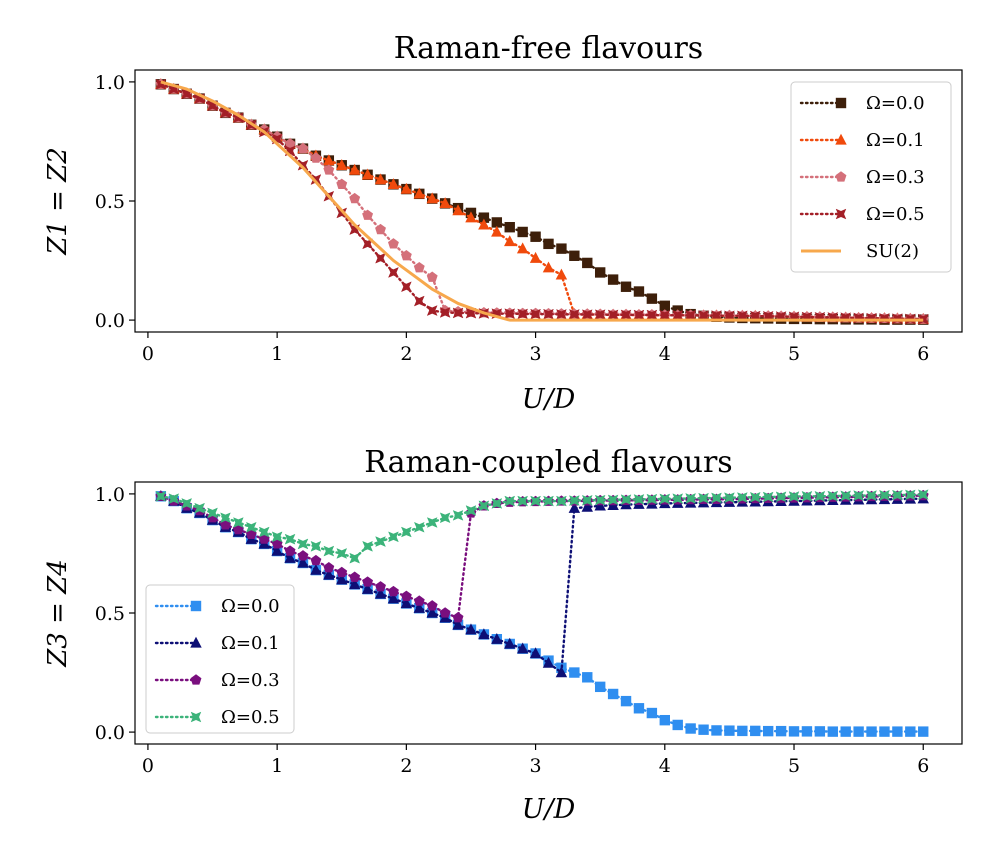  I want to click on legend-item: Ω=0.1, so click(862, 140).